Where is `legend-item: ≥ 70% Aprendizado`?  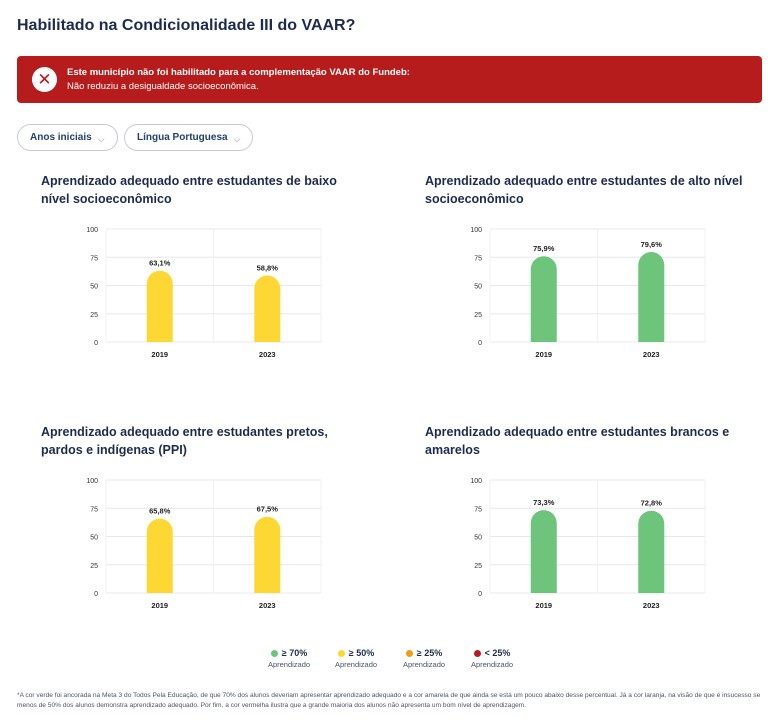 legend-item: ≥ 70% Aprendizado is located at coordinates (289, 658).